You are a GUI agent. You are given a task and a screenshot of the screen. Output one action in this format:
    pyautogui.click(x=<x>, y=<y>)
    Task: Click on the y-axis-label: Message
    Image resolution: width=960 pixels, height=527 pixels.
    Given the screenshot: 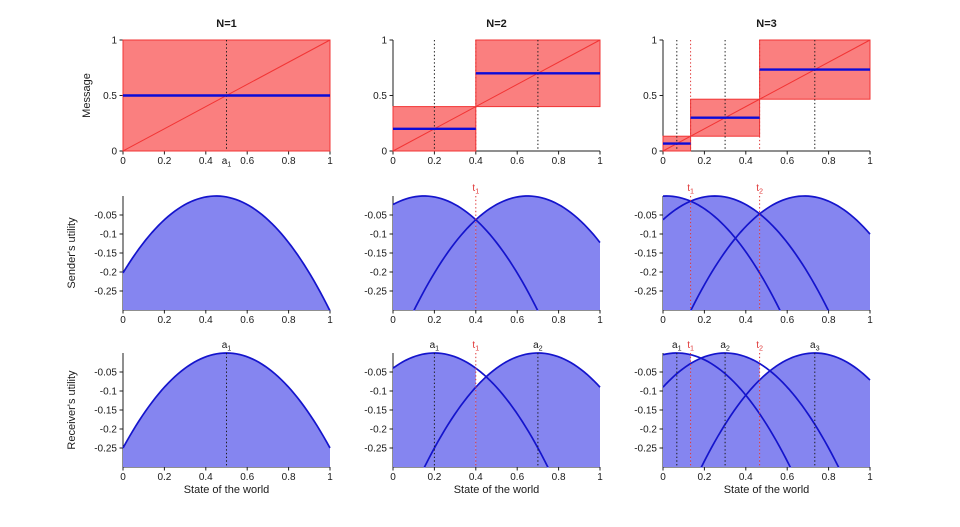 What is the action you would take?
    pyautogui.click(x=87, y=95)
    